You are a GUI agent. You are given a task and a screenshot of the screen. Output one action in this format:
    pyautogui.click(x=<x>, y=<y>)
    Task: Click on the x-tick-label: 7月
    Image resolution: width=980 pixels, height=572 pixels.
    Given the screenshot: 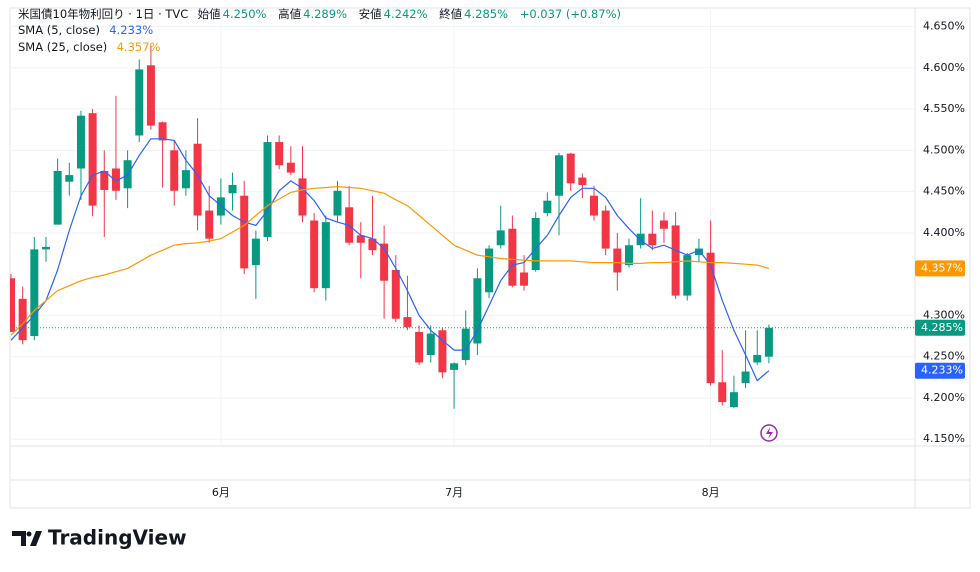 What is the action you would take?
    pyautogui.click(x=454, y=492)
    